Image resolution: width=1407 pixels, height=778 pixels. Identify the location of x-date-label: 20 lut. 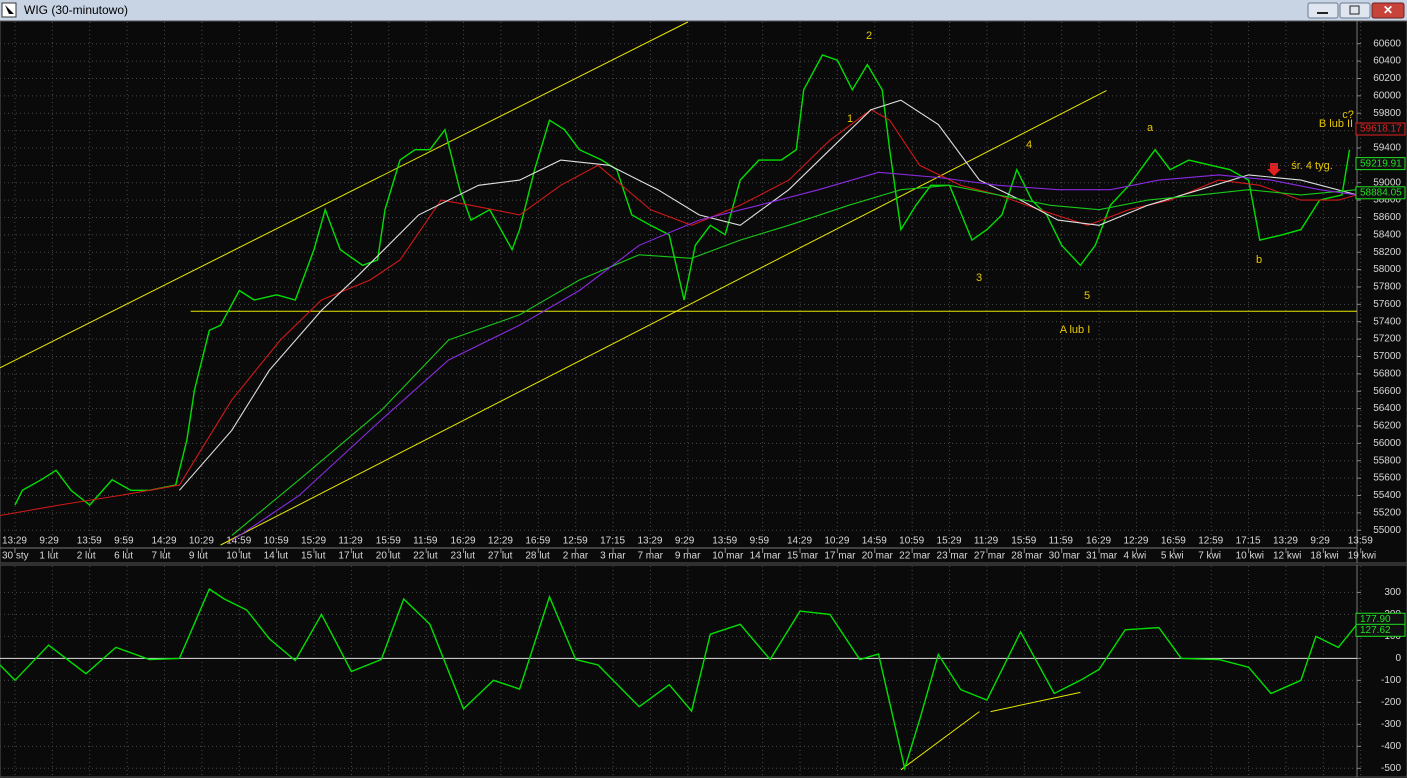
(388, 556).